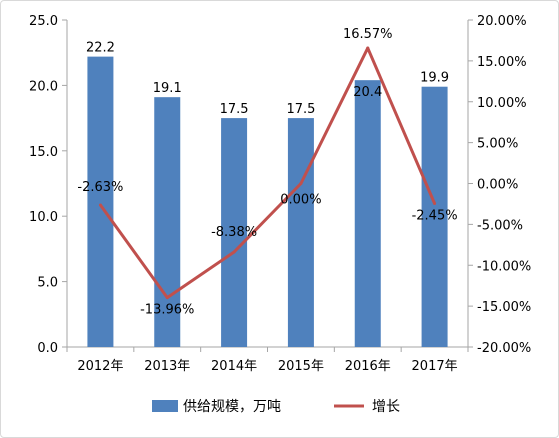 This screenshot has height=438, width=559. I want to click on left-axis-ticks: 0.0 5.0 10.0 15.0 20.0 25.0, so click(48, 185).